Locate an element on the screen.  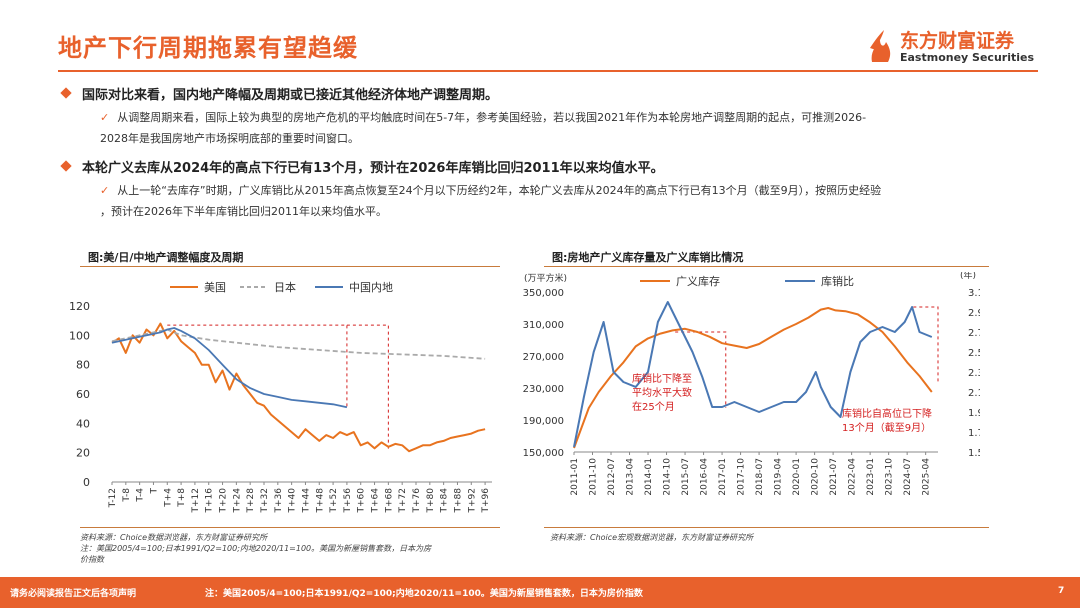
x-tick-label: T-4 is located at coordinates (141, 495).